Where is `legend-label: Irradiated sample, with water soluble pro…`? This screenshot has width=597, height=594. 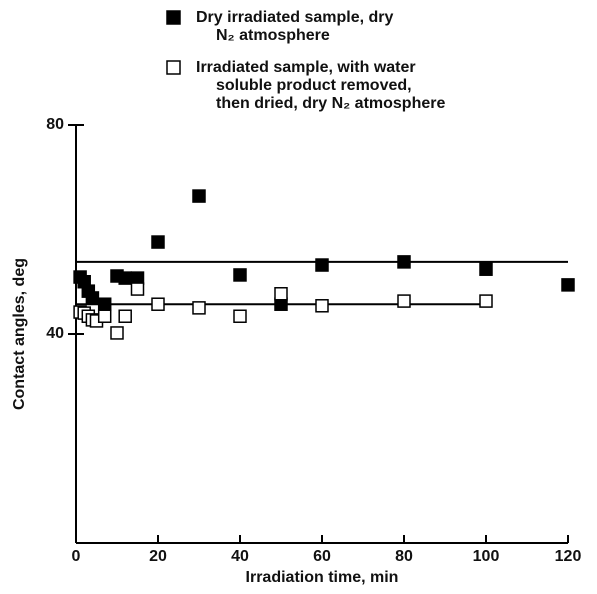 legend-label: Irradiated sample, with water soluble pro… is located at coordinates (320, 85).